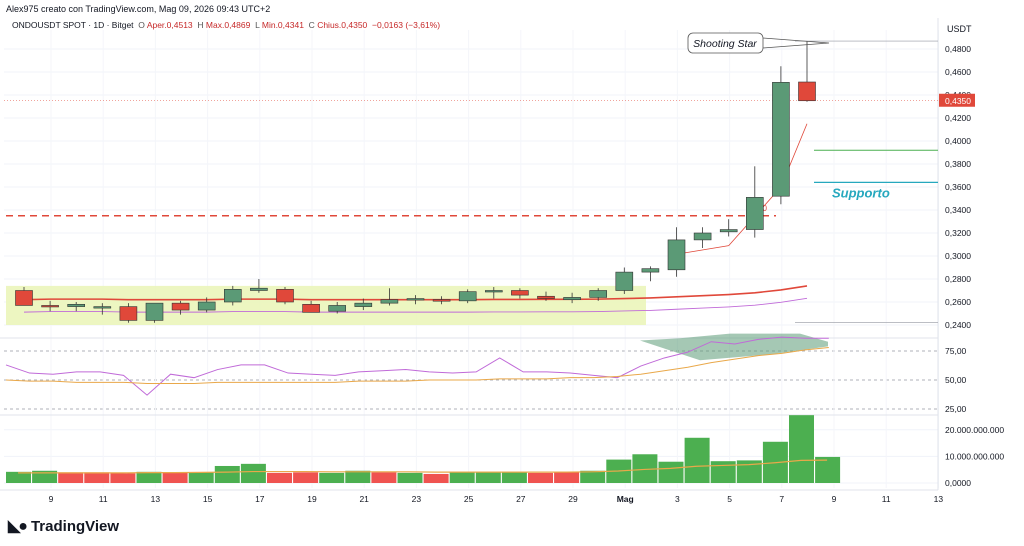 The height and width of the screenshot is (546, 1024). What do you see at coordinates (958, 325) in the screenshot?
I see `price-tick-label: 0,2400` at bounding box center [958, 325].